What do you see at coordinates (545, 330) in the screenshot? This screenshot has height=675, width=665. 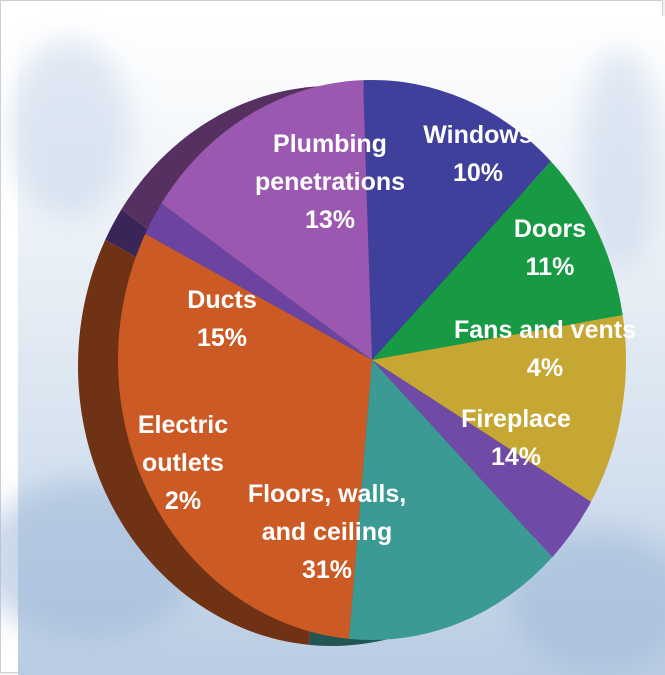 I see `slice-name-label-3: Fans and vents` at bounding box center [545, 330].